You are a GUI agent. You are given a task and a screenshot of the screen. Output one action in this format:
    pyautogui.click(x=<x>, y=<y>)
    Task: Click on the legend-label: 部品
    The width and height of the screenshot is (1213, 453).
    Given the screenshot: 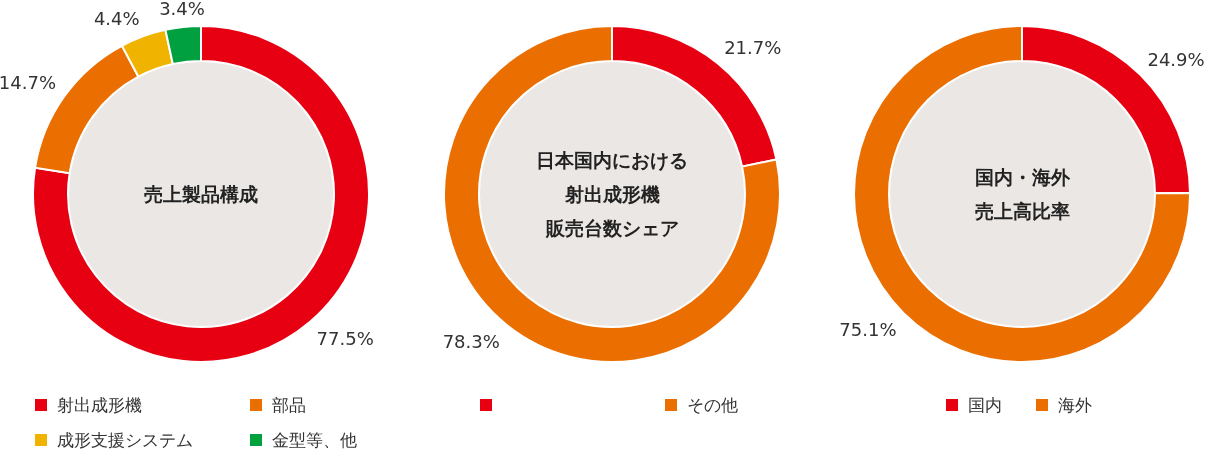 What is the action you would take?
    pyautogui.click(x=289, y=405)
    